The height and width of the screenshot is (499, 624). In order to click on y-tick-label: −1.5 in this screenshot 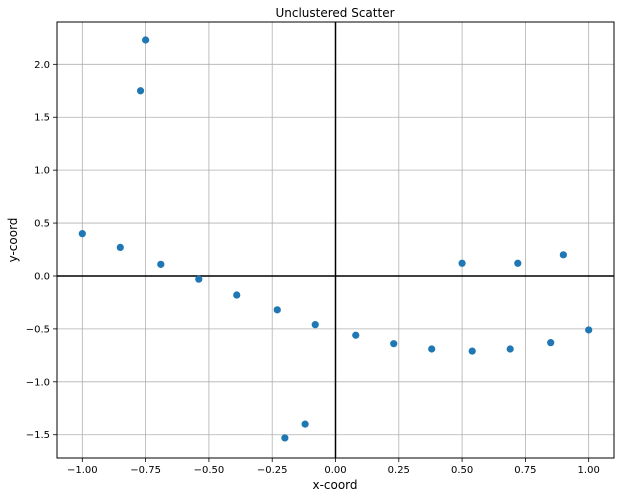, I will do `click(38, 435)`.